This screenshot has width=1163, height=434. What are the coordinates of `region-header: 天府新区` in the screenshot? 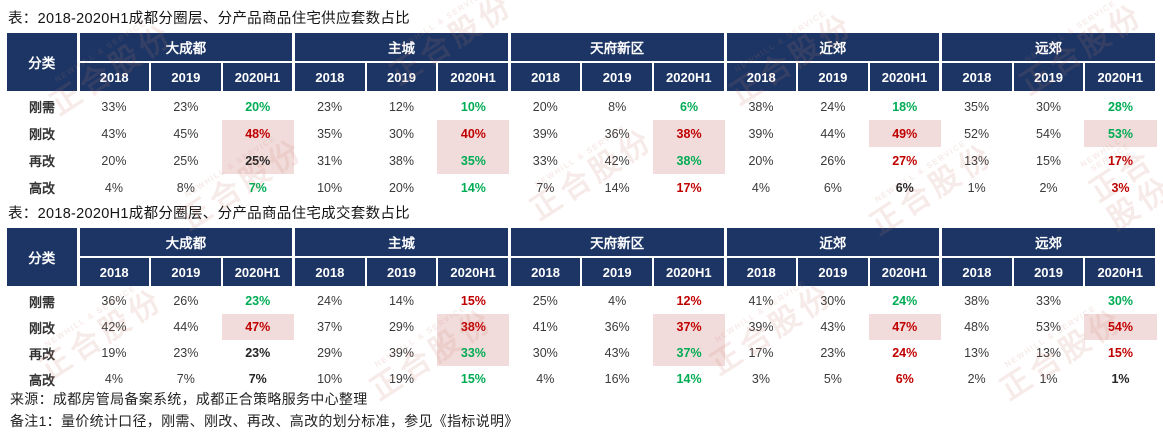 It's located at (617, 242).